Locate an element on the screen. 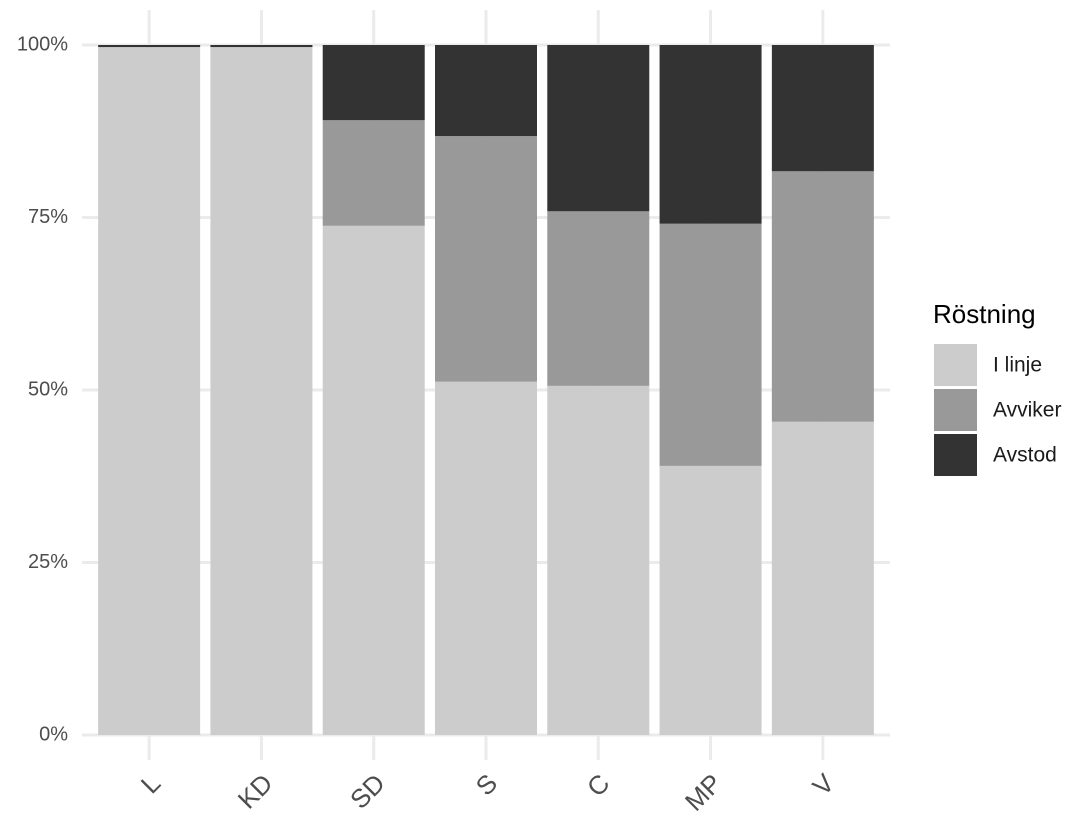  legend-title: Röstning is located at coordinates (984, 314).